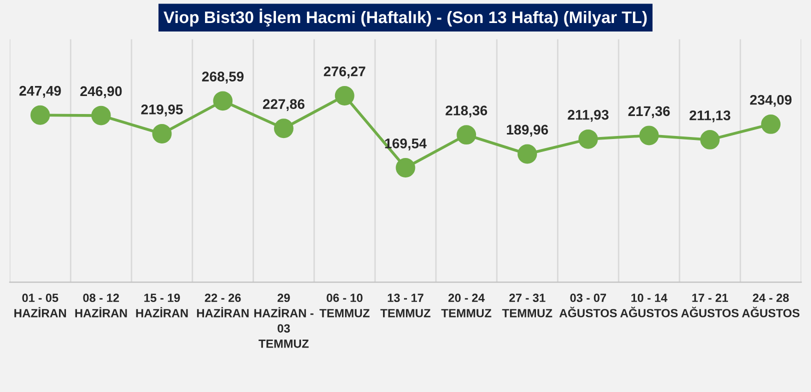  Describe the element at coordinates (405, 306) in the screenshot. I see `x-tick-label: 13 - 17 TEMMUZ` at that location.